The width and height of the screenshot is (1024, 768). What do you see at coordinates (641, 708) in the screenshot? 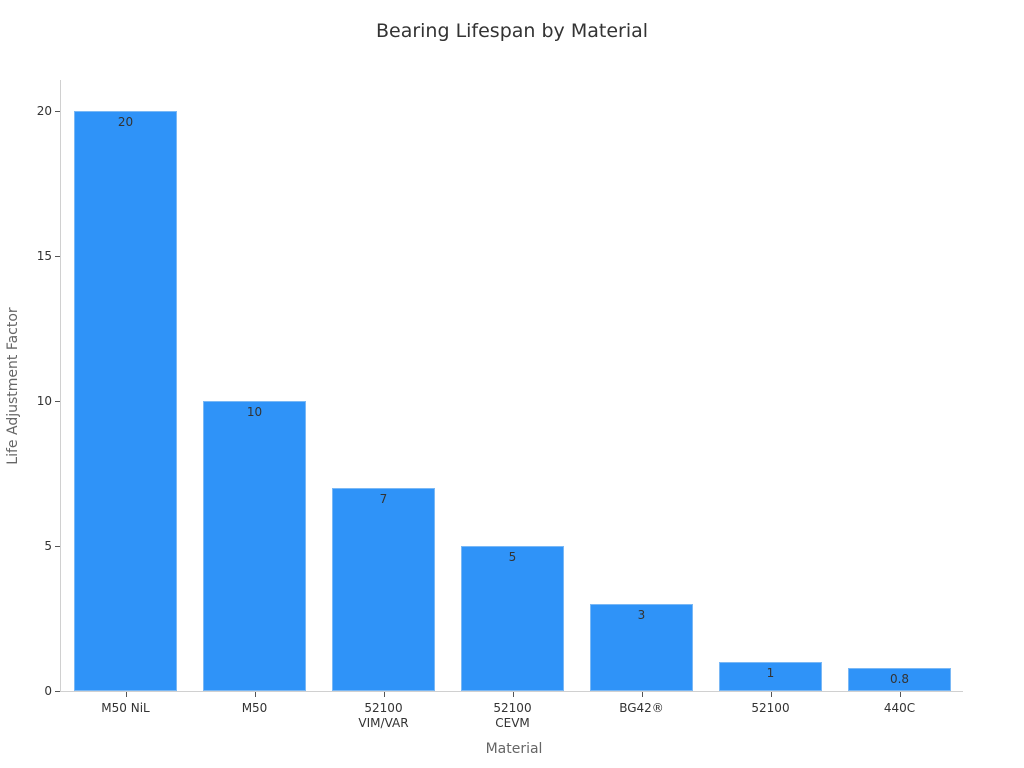
I see `x-tick-label: BG42®` at bounding box center [641, 708].